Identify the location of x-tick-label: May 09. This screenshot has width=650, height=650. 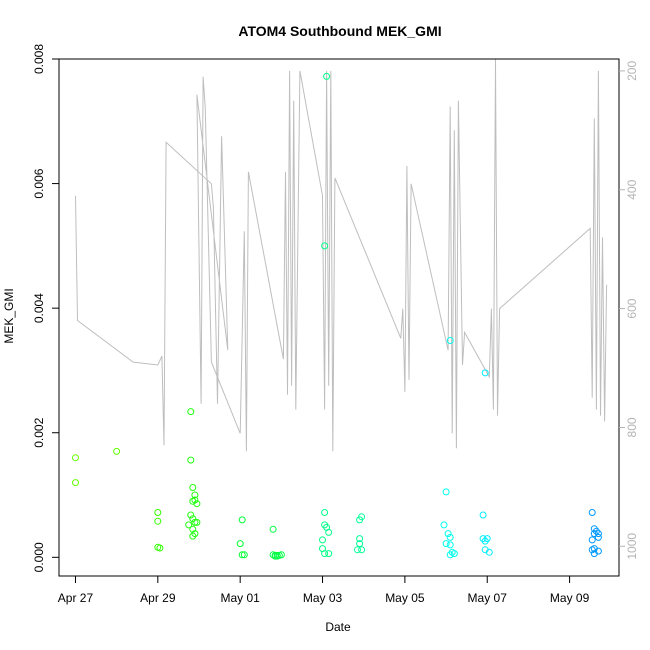
(570, 598).